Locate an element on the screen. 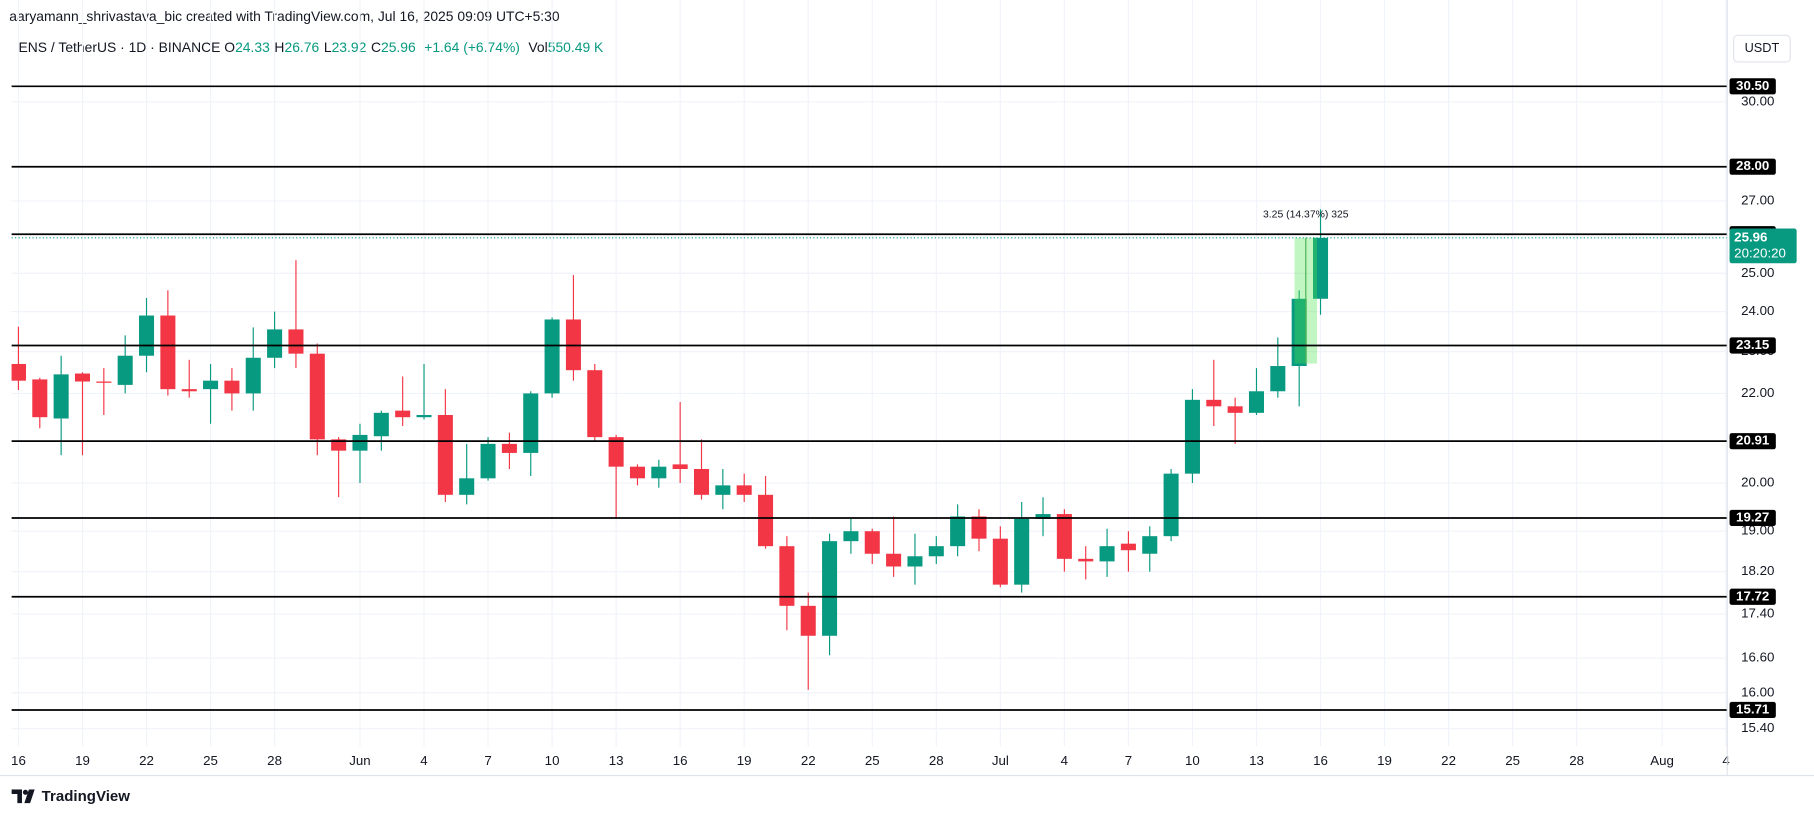 The image size is (1814, 816). volume: 550.49 K is located at coordinates (575, 47).